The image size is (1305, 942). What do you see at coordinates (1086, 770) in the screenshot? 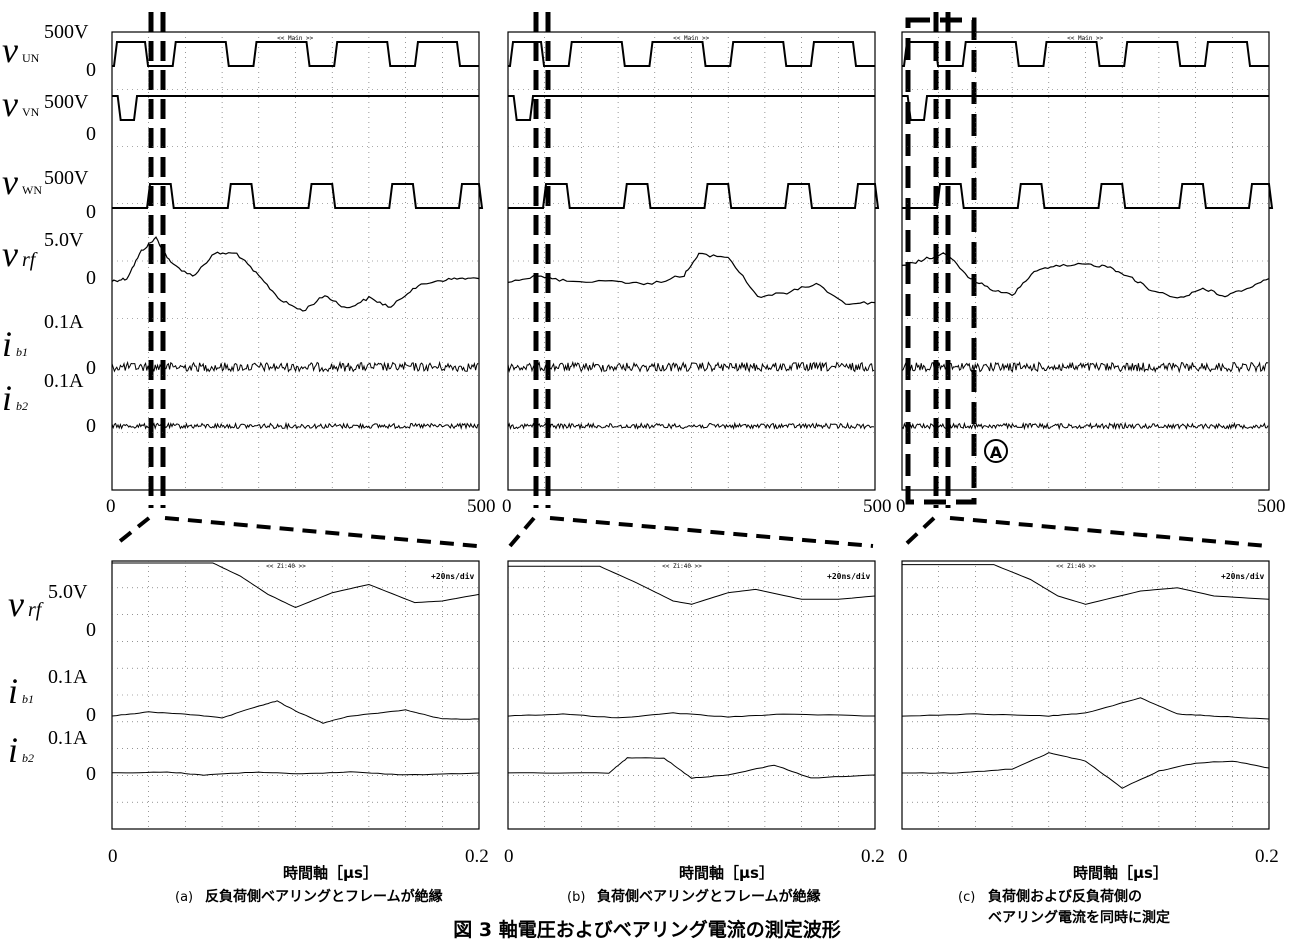
I see `zoom-series-ib2-c` at bounding box center [1086, 770].